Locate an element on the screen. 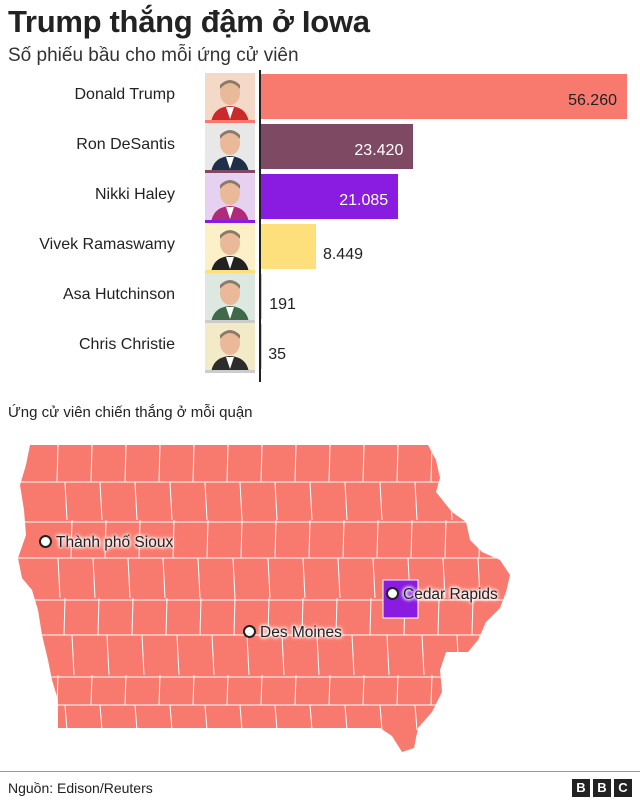  footer-divider is located at coordinates (320, 771).